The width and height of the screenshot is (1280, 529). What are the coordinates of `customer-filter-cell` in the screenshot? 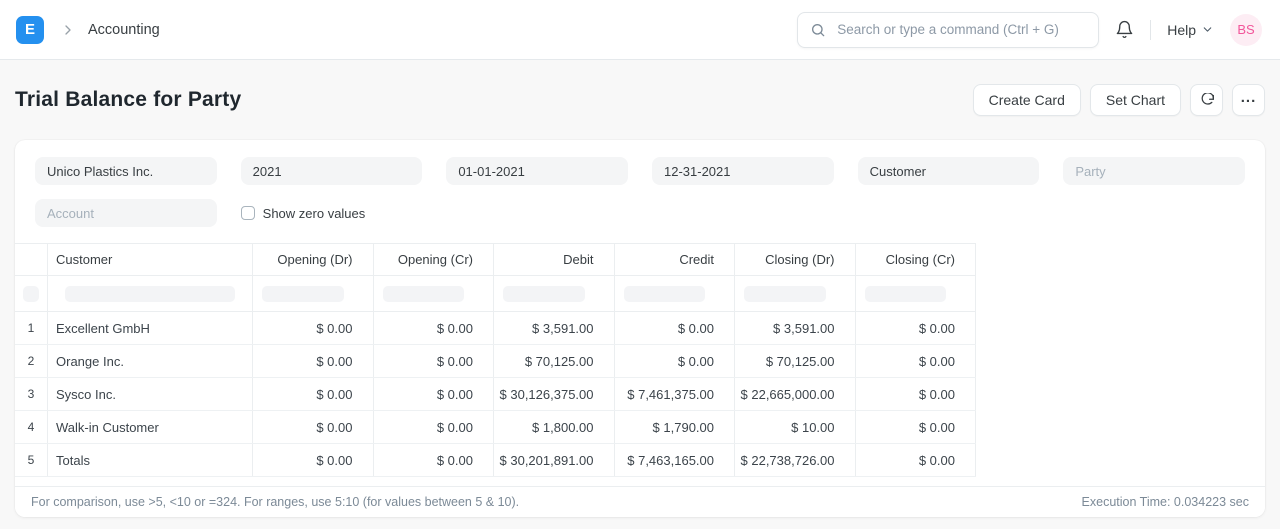 It's located at (150, 293).